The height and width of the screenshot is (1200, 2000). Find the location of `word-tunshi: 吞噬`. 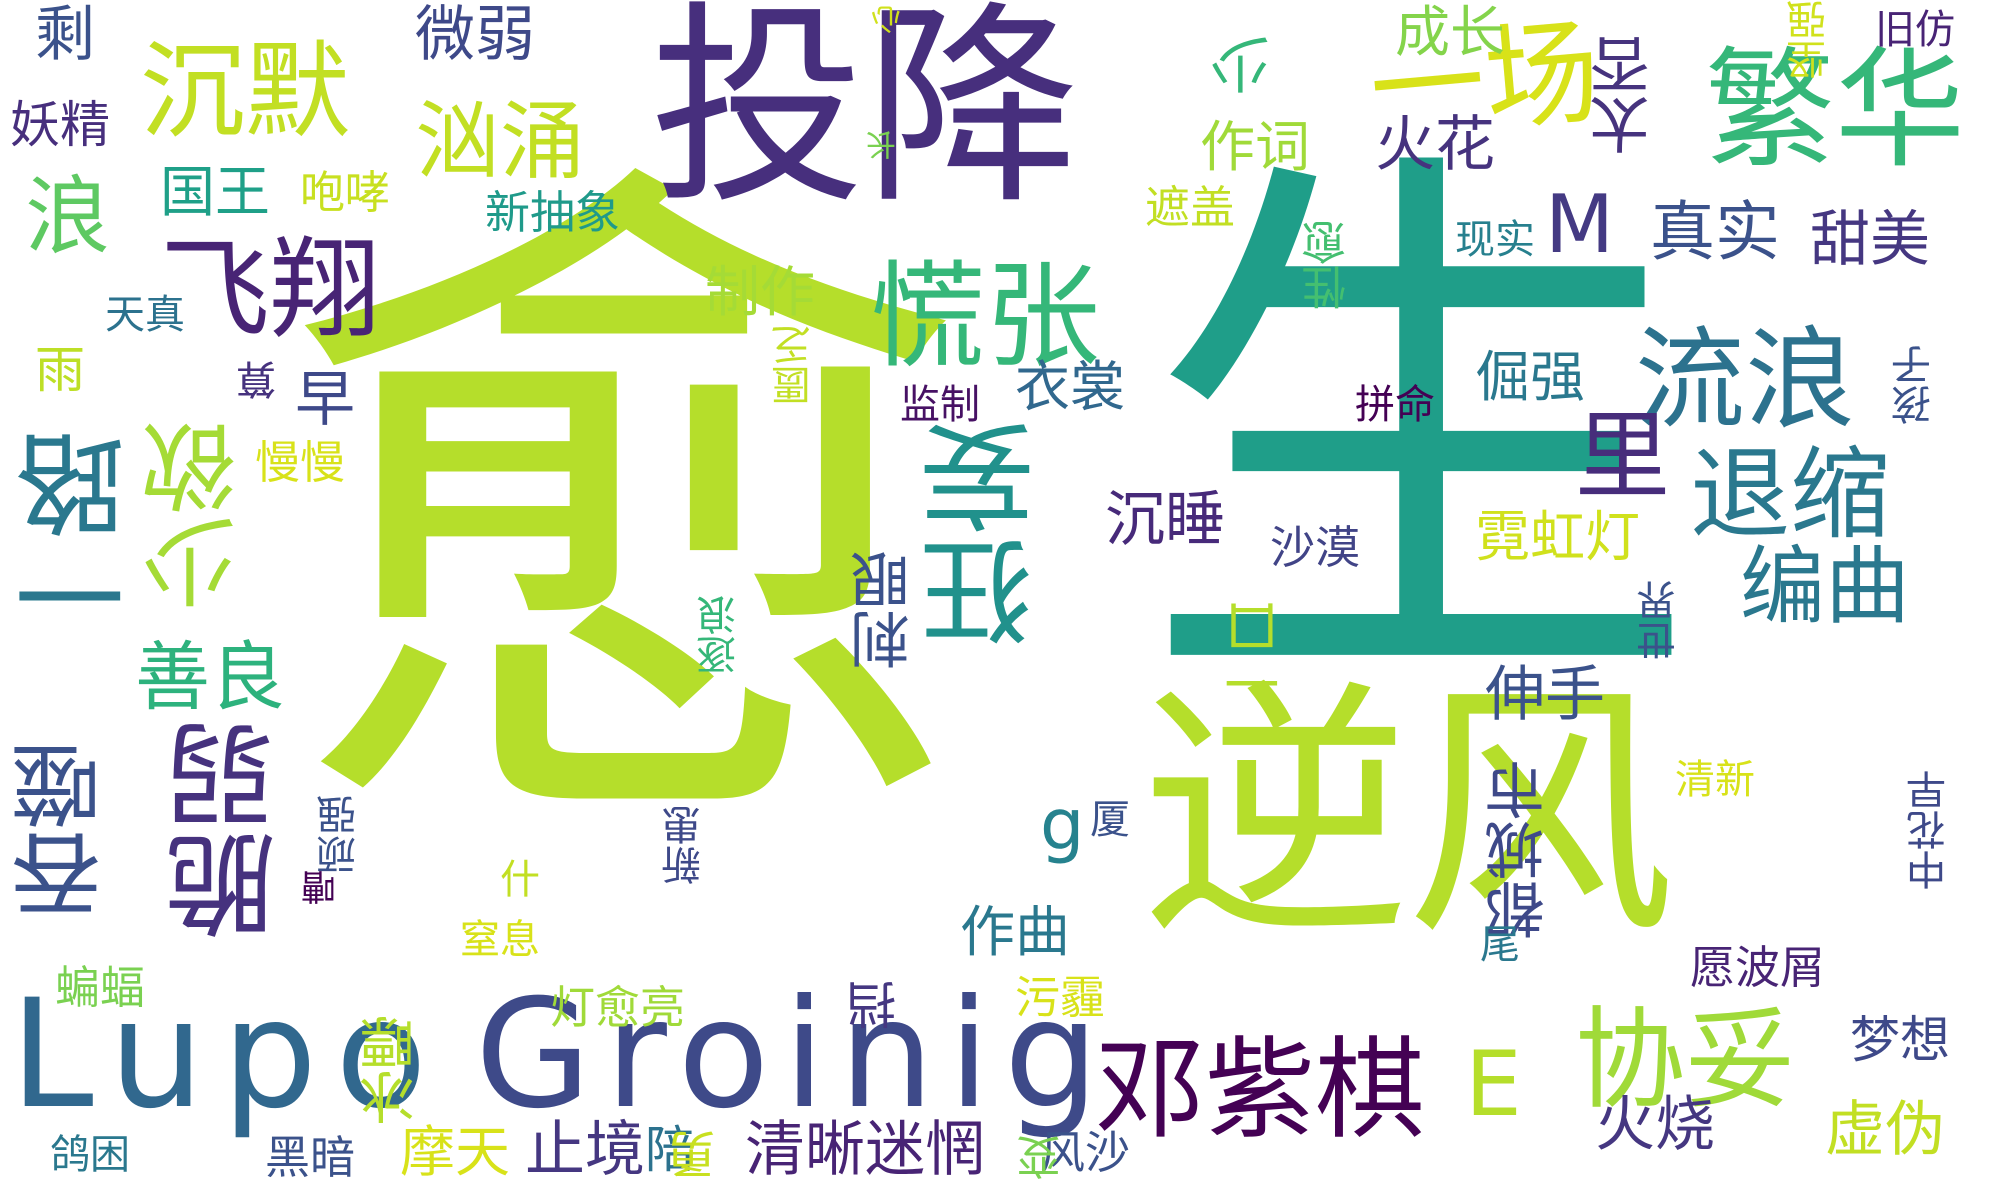

word-tunshi: 吞噬 is located at coordinates (64, 830).